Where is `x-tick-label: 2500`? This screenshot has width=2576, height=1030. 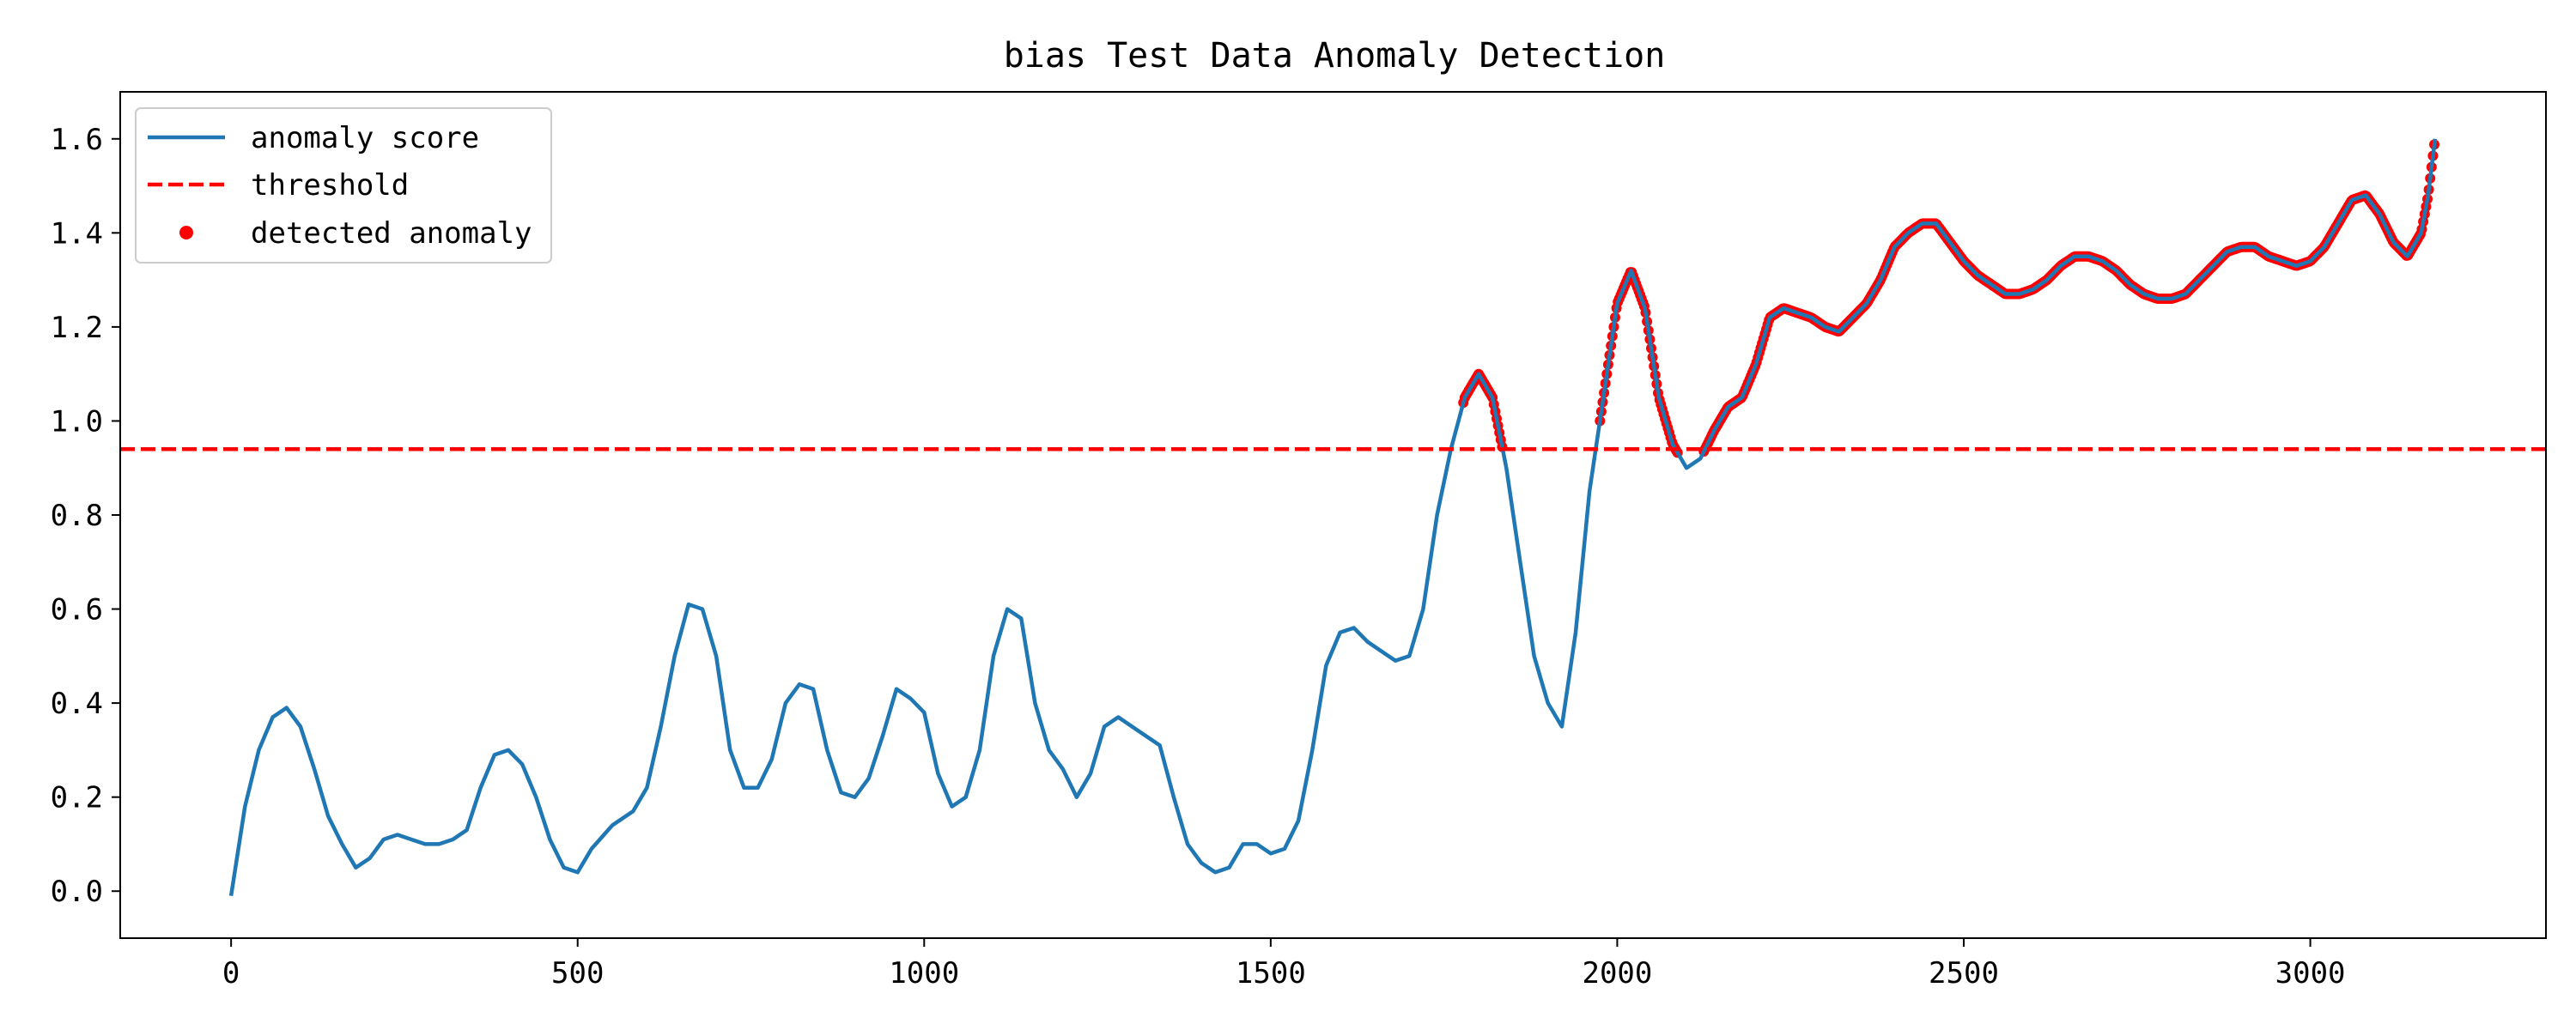 x-tick-label: 2500 is located at coordinates (1964, 973).